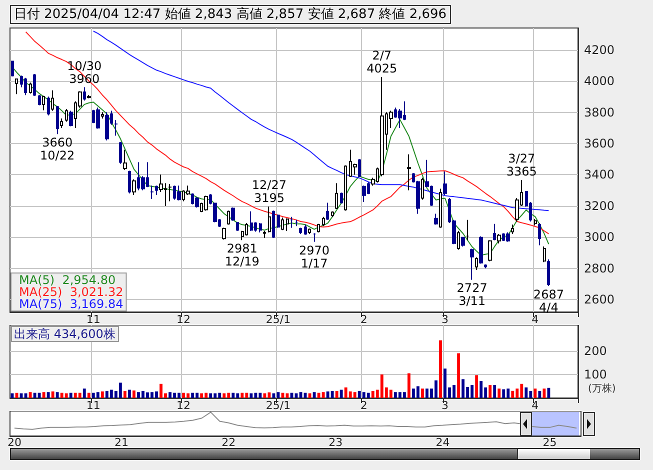  What do you see at coordinates (121, 442) in the screenshot?
I see `x-tick-label: 21` at bounding box center [121, 442].